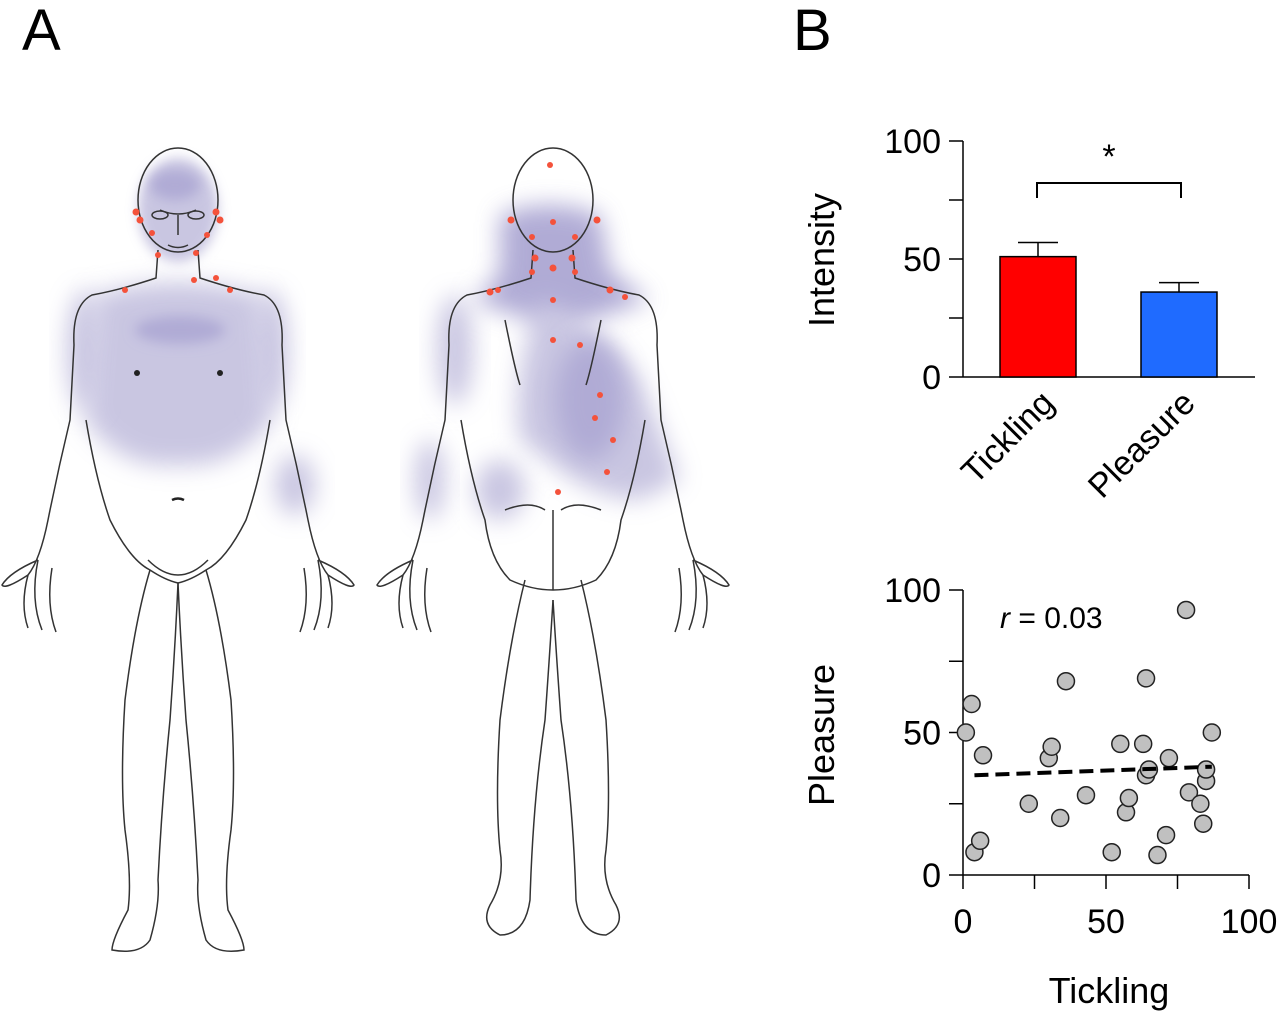  I want to click on bar-y-tick-label: 50, so click(922, 260).